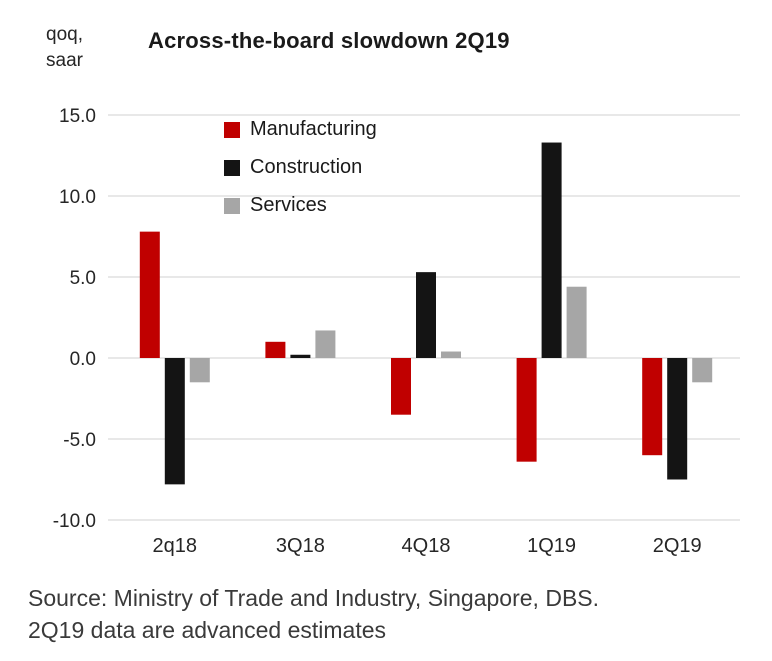 The image size is (772, 661). I want to click on bar-construction-3q18, so click(300, 356).